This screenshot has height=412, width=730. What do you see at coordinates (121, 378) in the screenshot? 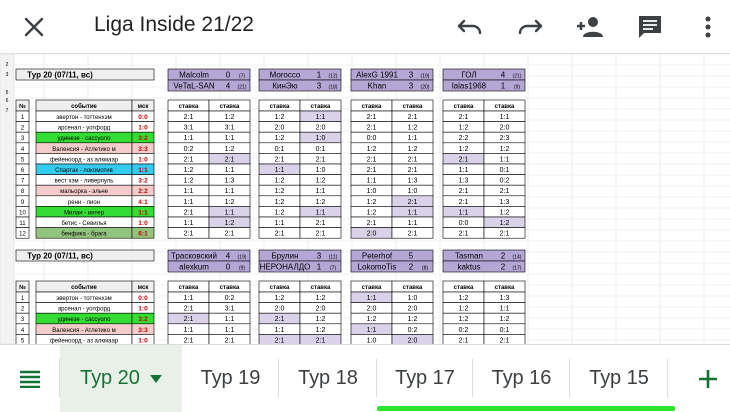
I see `tab-tur-20: Тур 20` at bounding box center [121, 378].